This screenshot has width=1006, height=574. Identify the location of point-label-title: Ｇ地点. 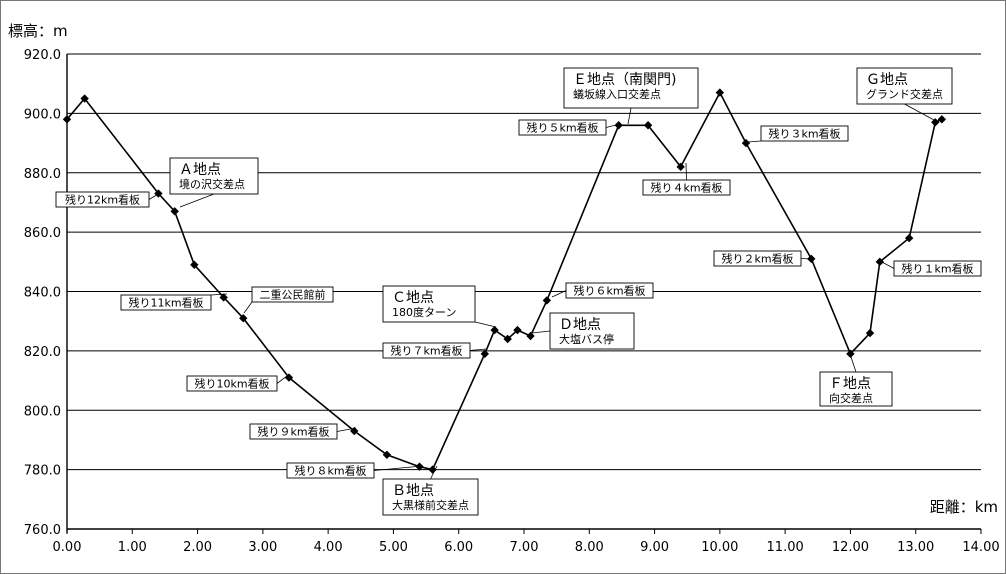
(887, 80).